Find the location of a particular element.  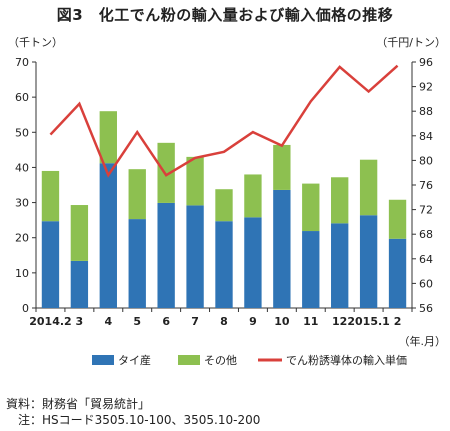

x-tick-label: 6 is located at coordinates (166, 321).